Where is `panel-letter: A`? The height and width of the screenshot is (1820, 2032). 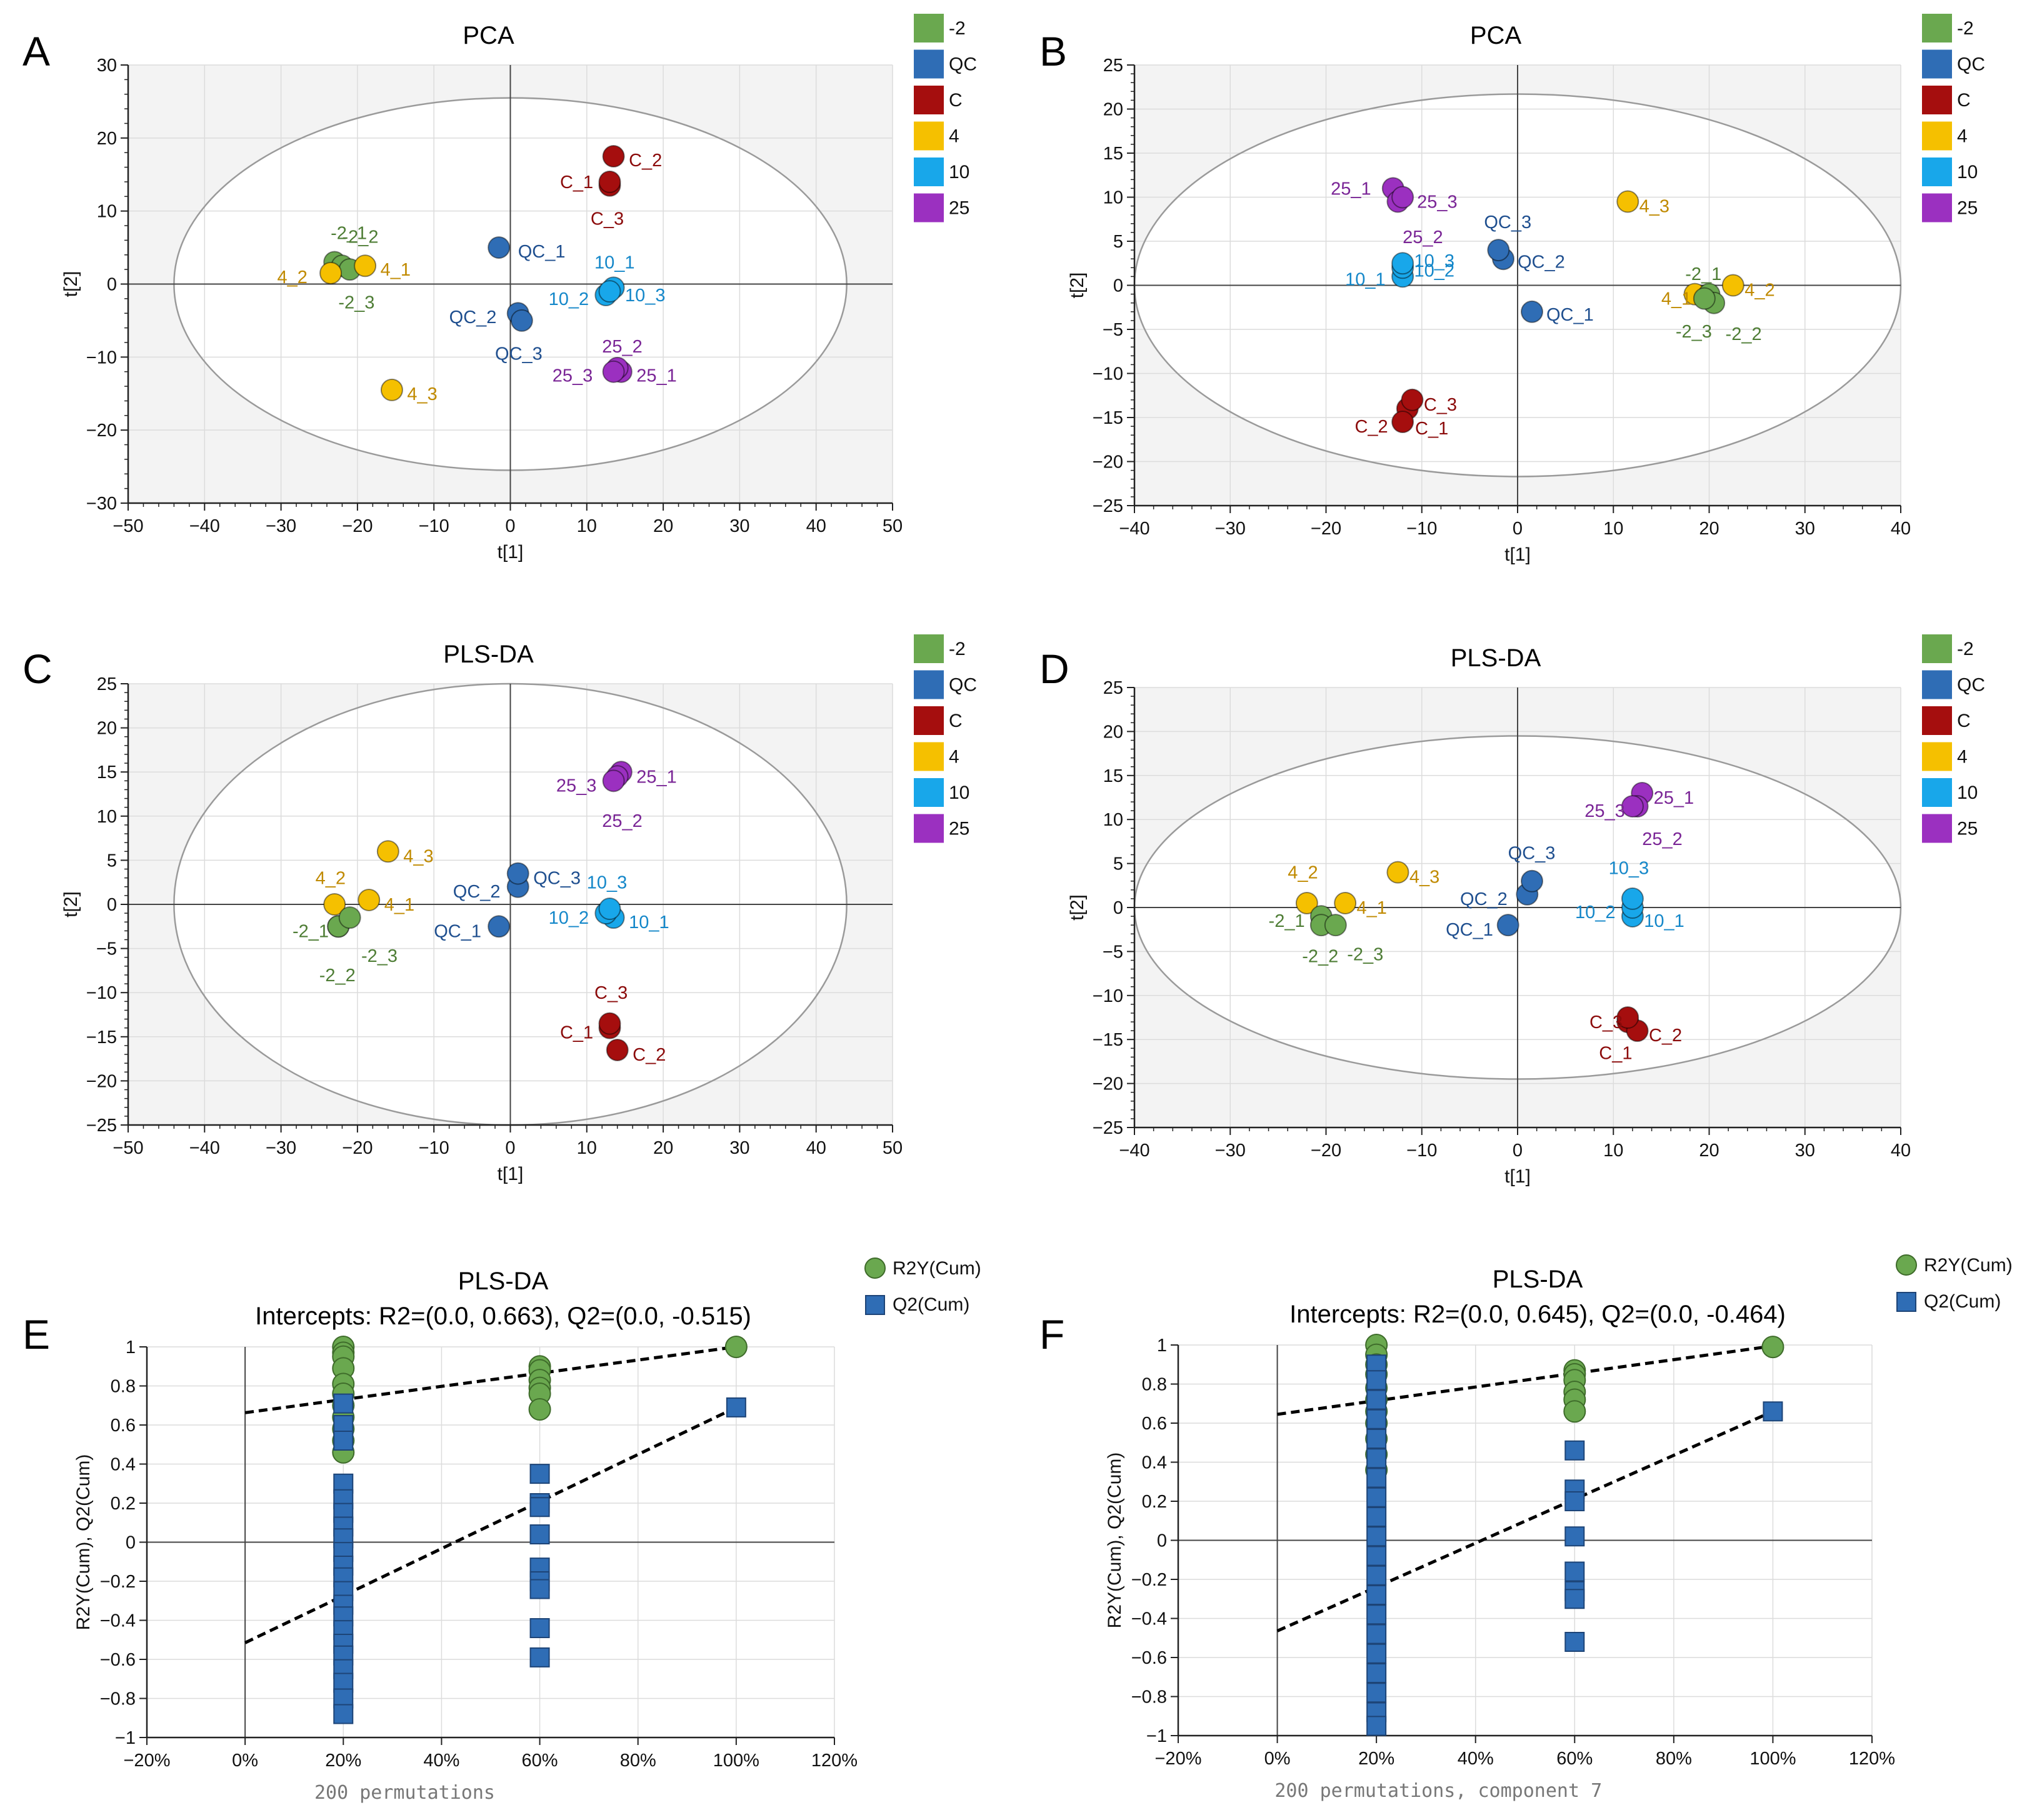
panel-letter: A is located at coordinates (36, 51).